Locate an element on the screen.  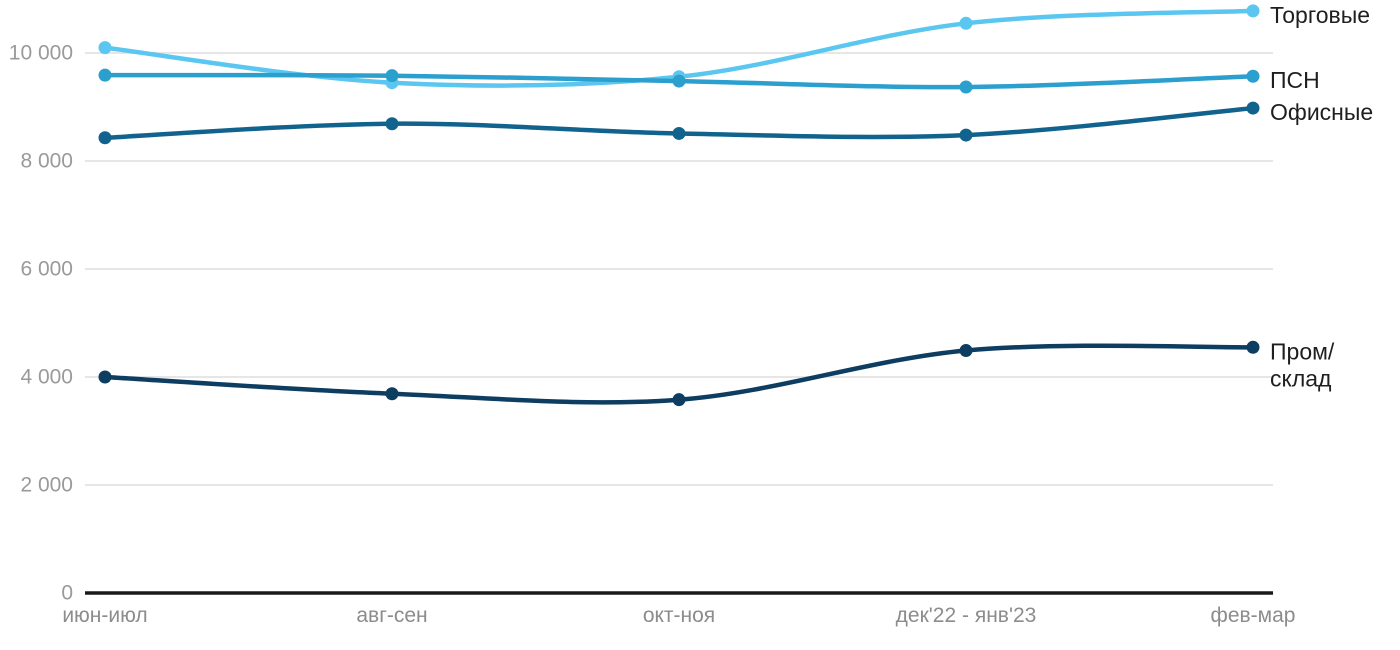
x-tick-label: дек'22 - янв'23 is located at coordinates (966, 615).